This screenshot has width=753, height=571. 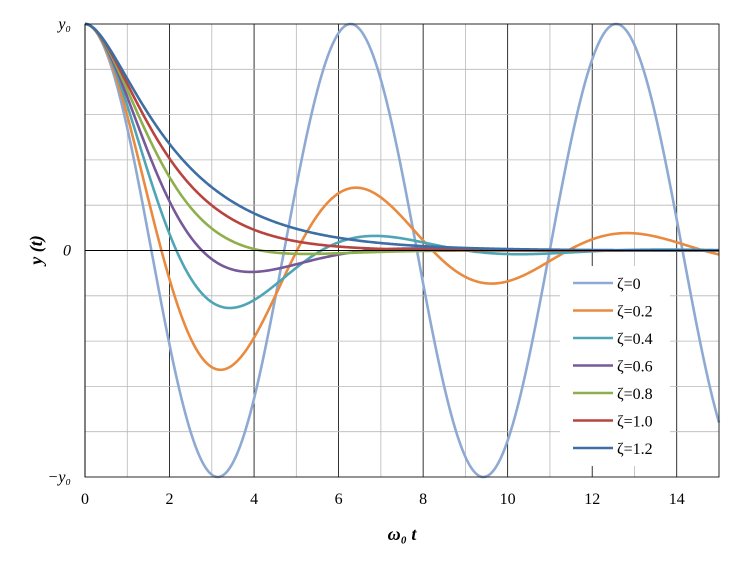 What do you see at coordinates (59, 251) in the screenshot?
I see `y-tick-labels: y₀ 0 −y₀` at bounding box center [59, 251].